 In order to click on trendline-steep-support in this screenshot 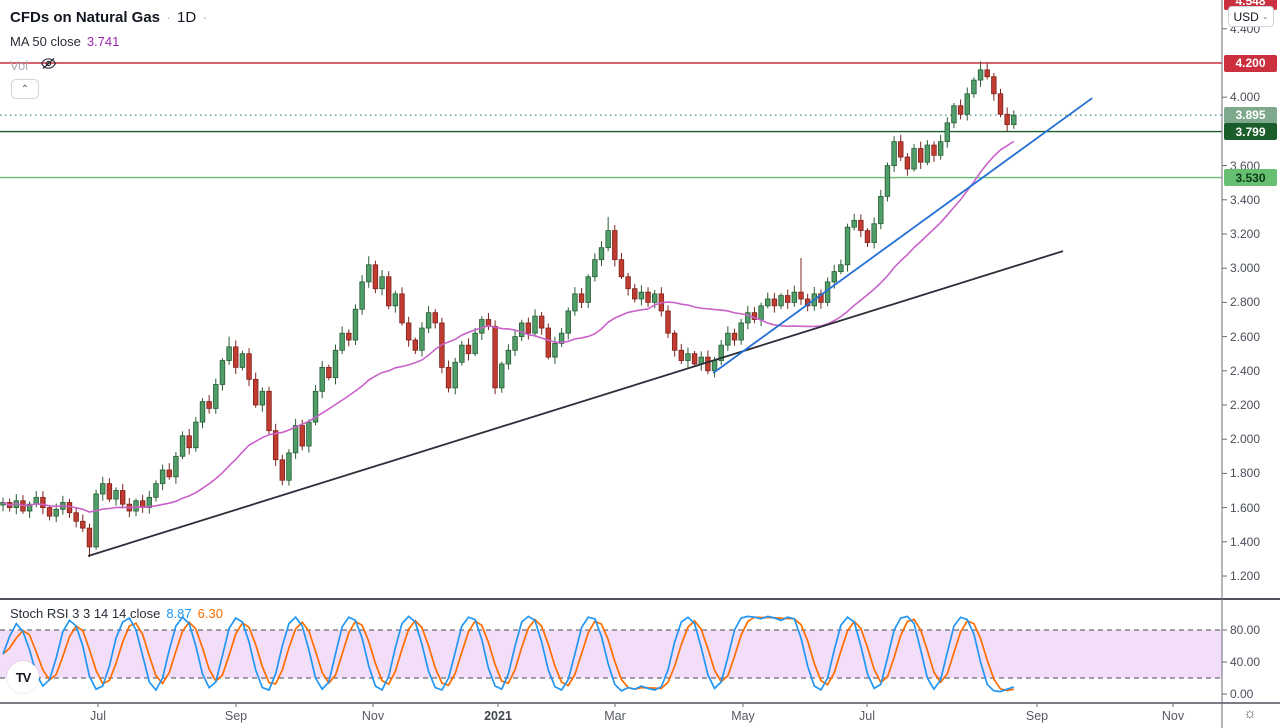, I will do `click(902, 235)`.